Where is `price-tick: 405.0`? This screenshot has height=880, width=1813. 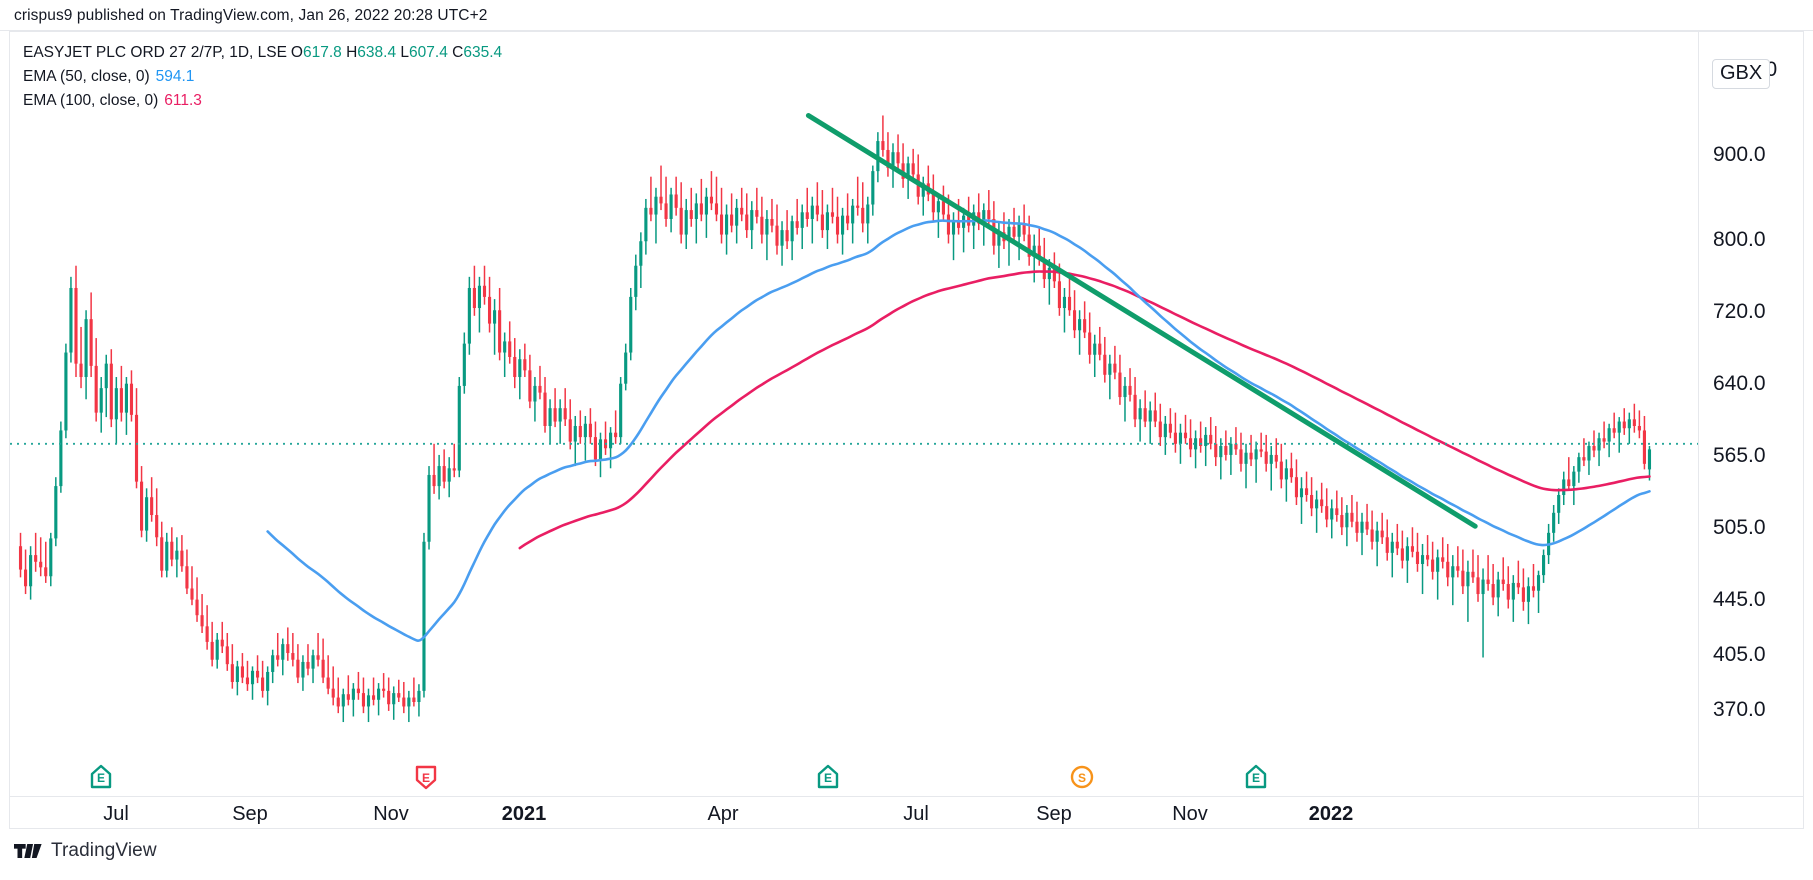 price-tick: 405.0 is located at coordinates (1739, 654).